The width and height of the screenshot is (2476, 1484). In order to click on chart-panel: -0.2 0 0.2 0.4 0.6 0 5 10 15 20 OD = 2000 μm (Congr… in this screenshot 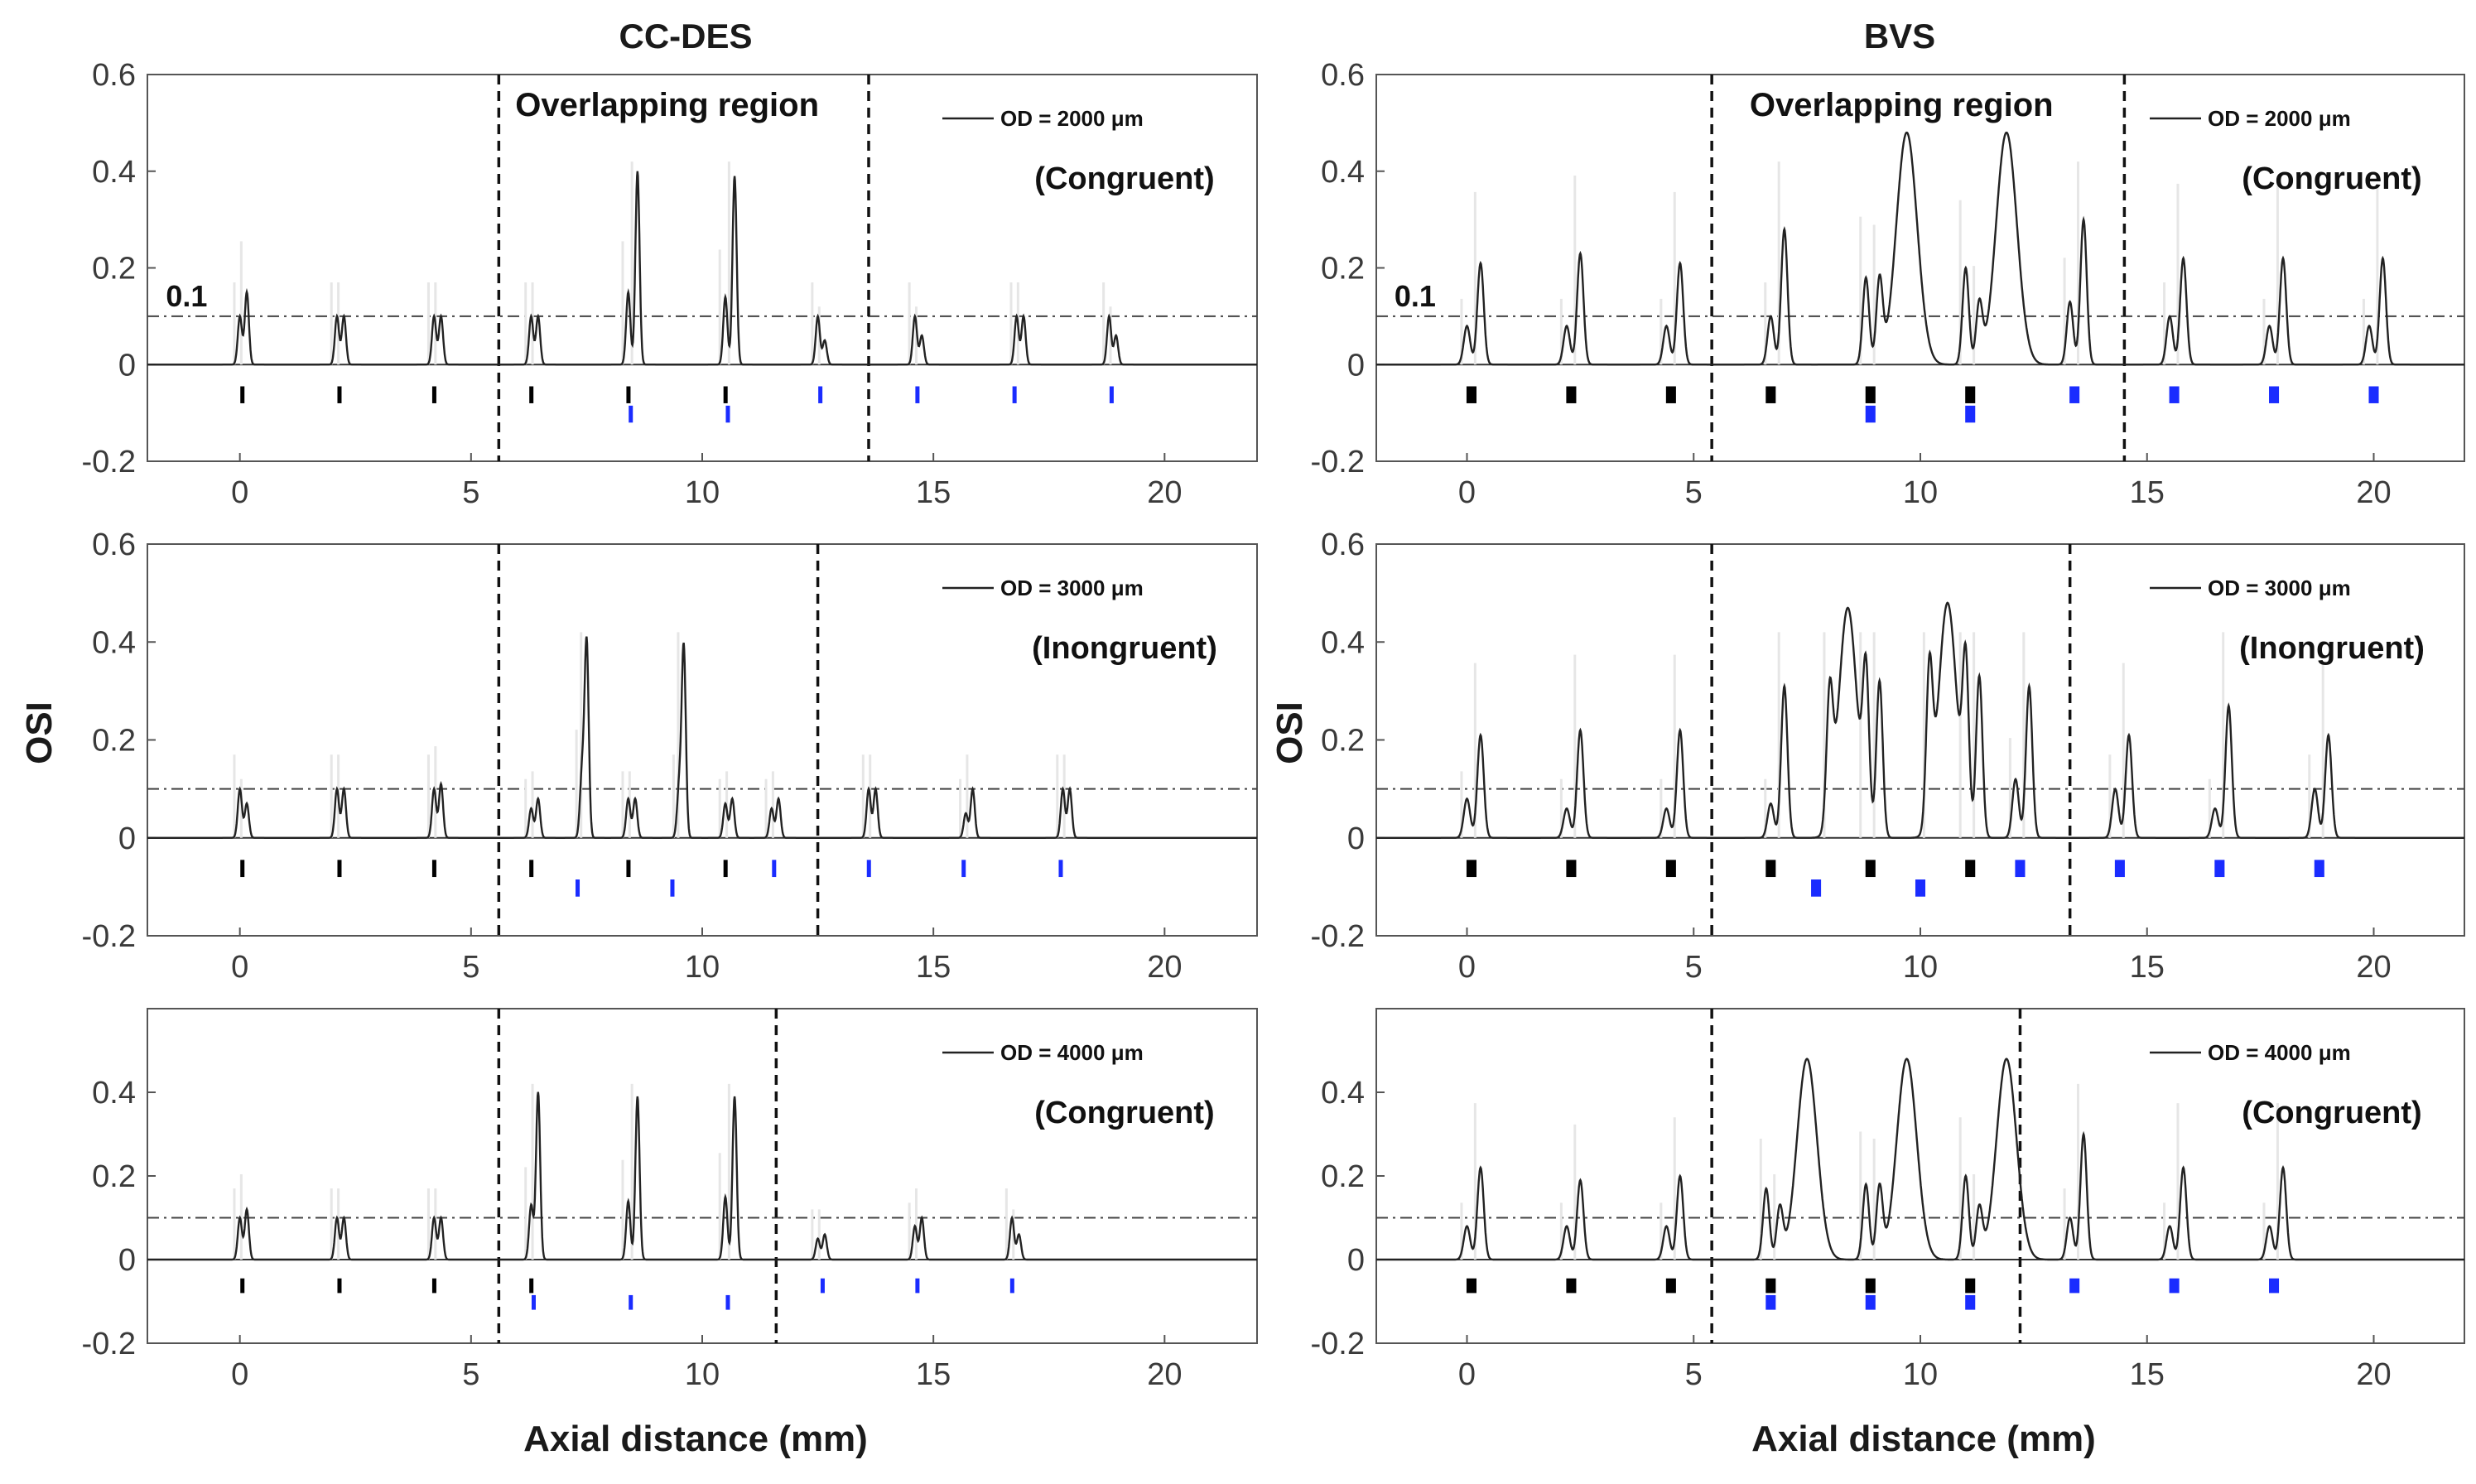, I will do `click(670, 284)`.